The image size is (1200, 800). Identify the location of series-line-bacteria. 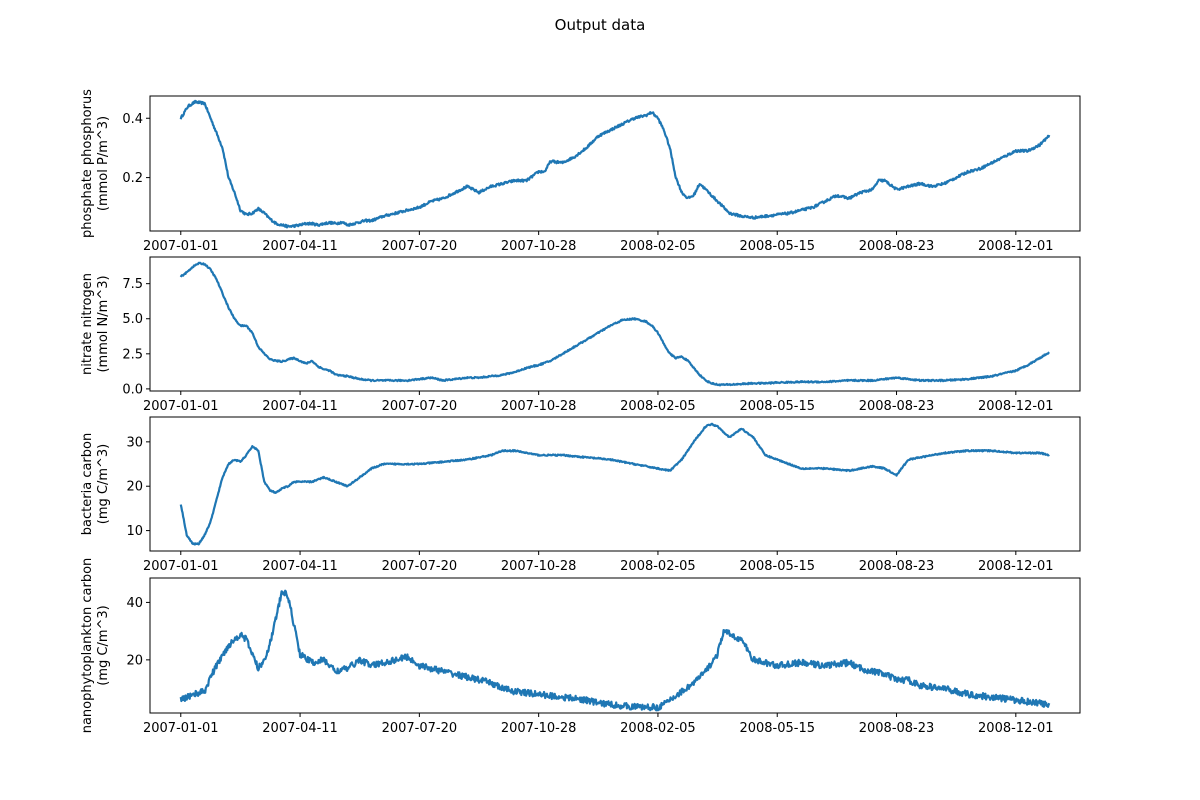
(614, 484).